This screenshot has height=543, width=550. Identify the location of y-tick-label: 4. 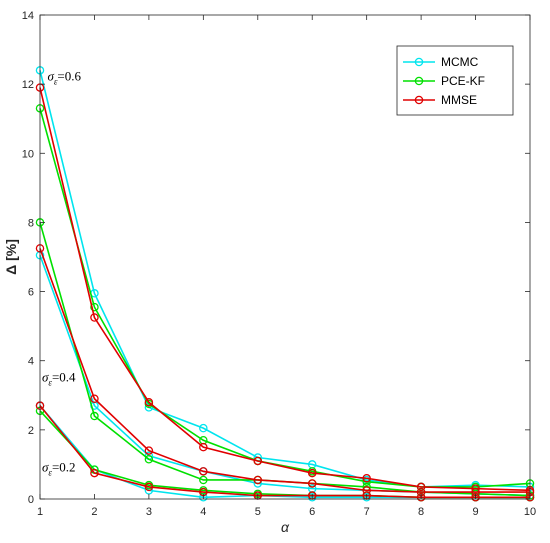
(31, 362).